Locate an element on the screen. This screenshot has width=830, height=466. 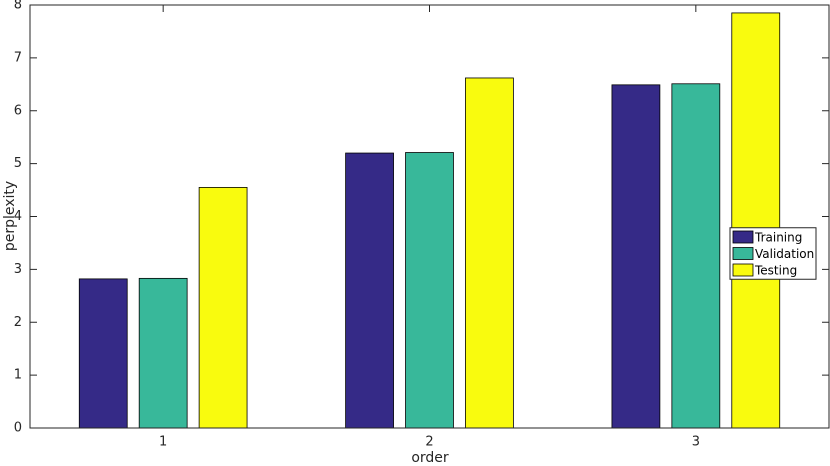
y-tick-label: 8 is located at coordinates (18, 6).